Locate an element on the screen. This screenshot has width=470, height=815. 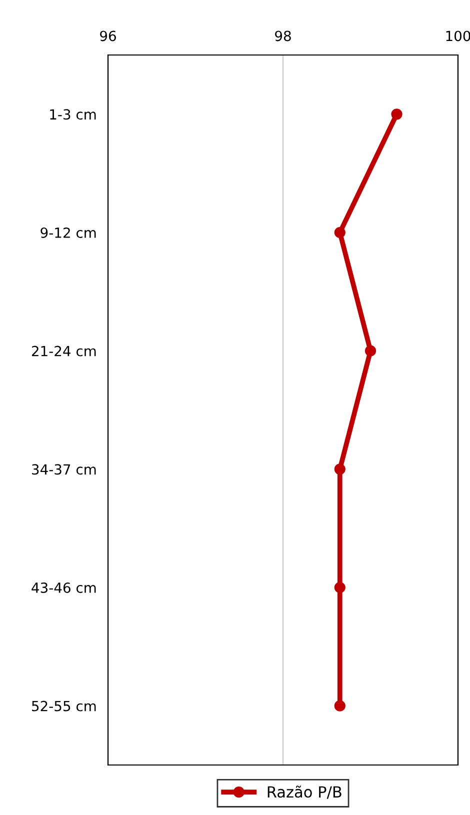
x2-tick-label: 98 is located at coordinates (283, 36).